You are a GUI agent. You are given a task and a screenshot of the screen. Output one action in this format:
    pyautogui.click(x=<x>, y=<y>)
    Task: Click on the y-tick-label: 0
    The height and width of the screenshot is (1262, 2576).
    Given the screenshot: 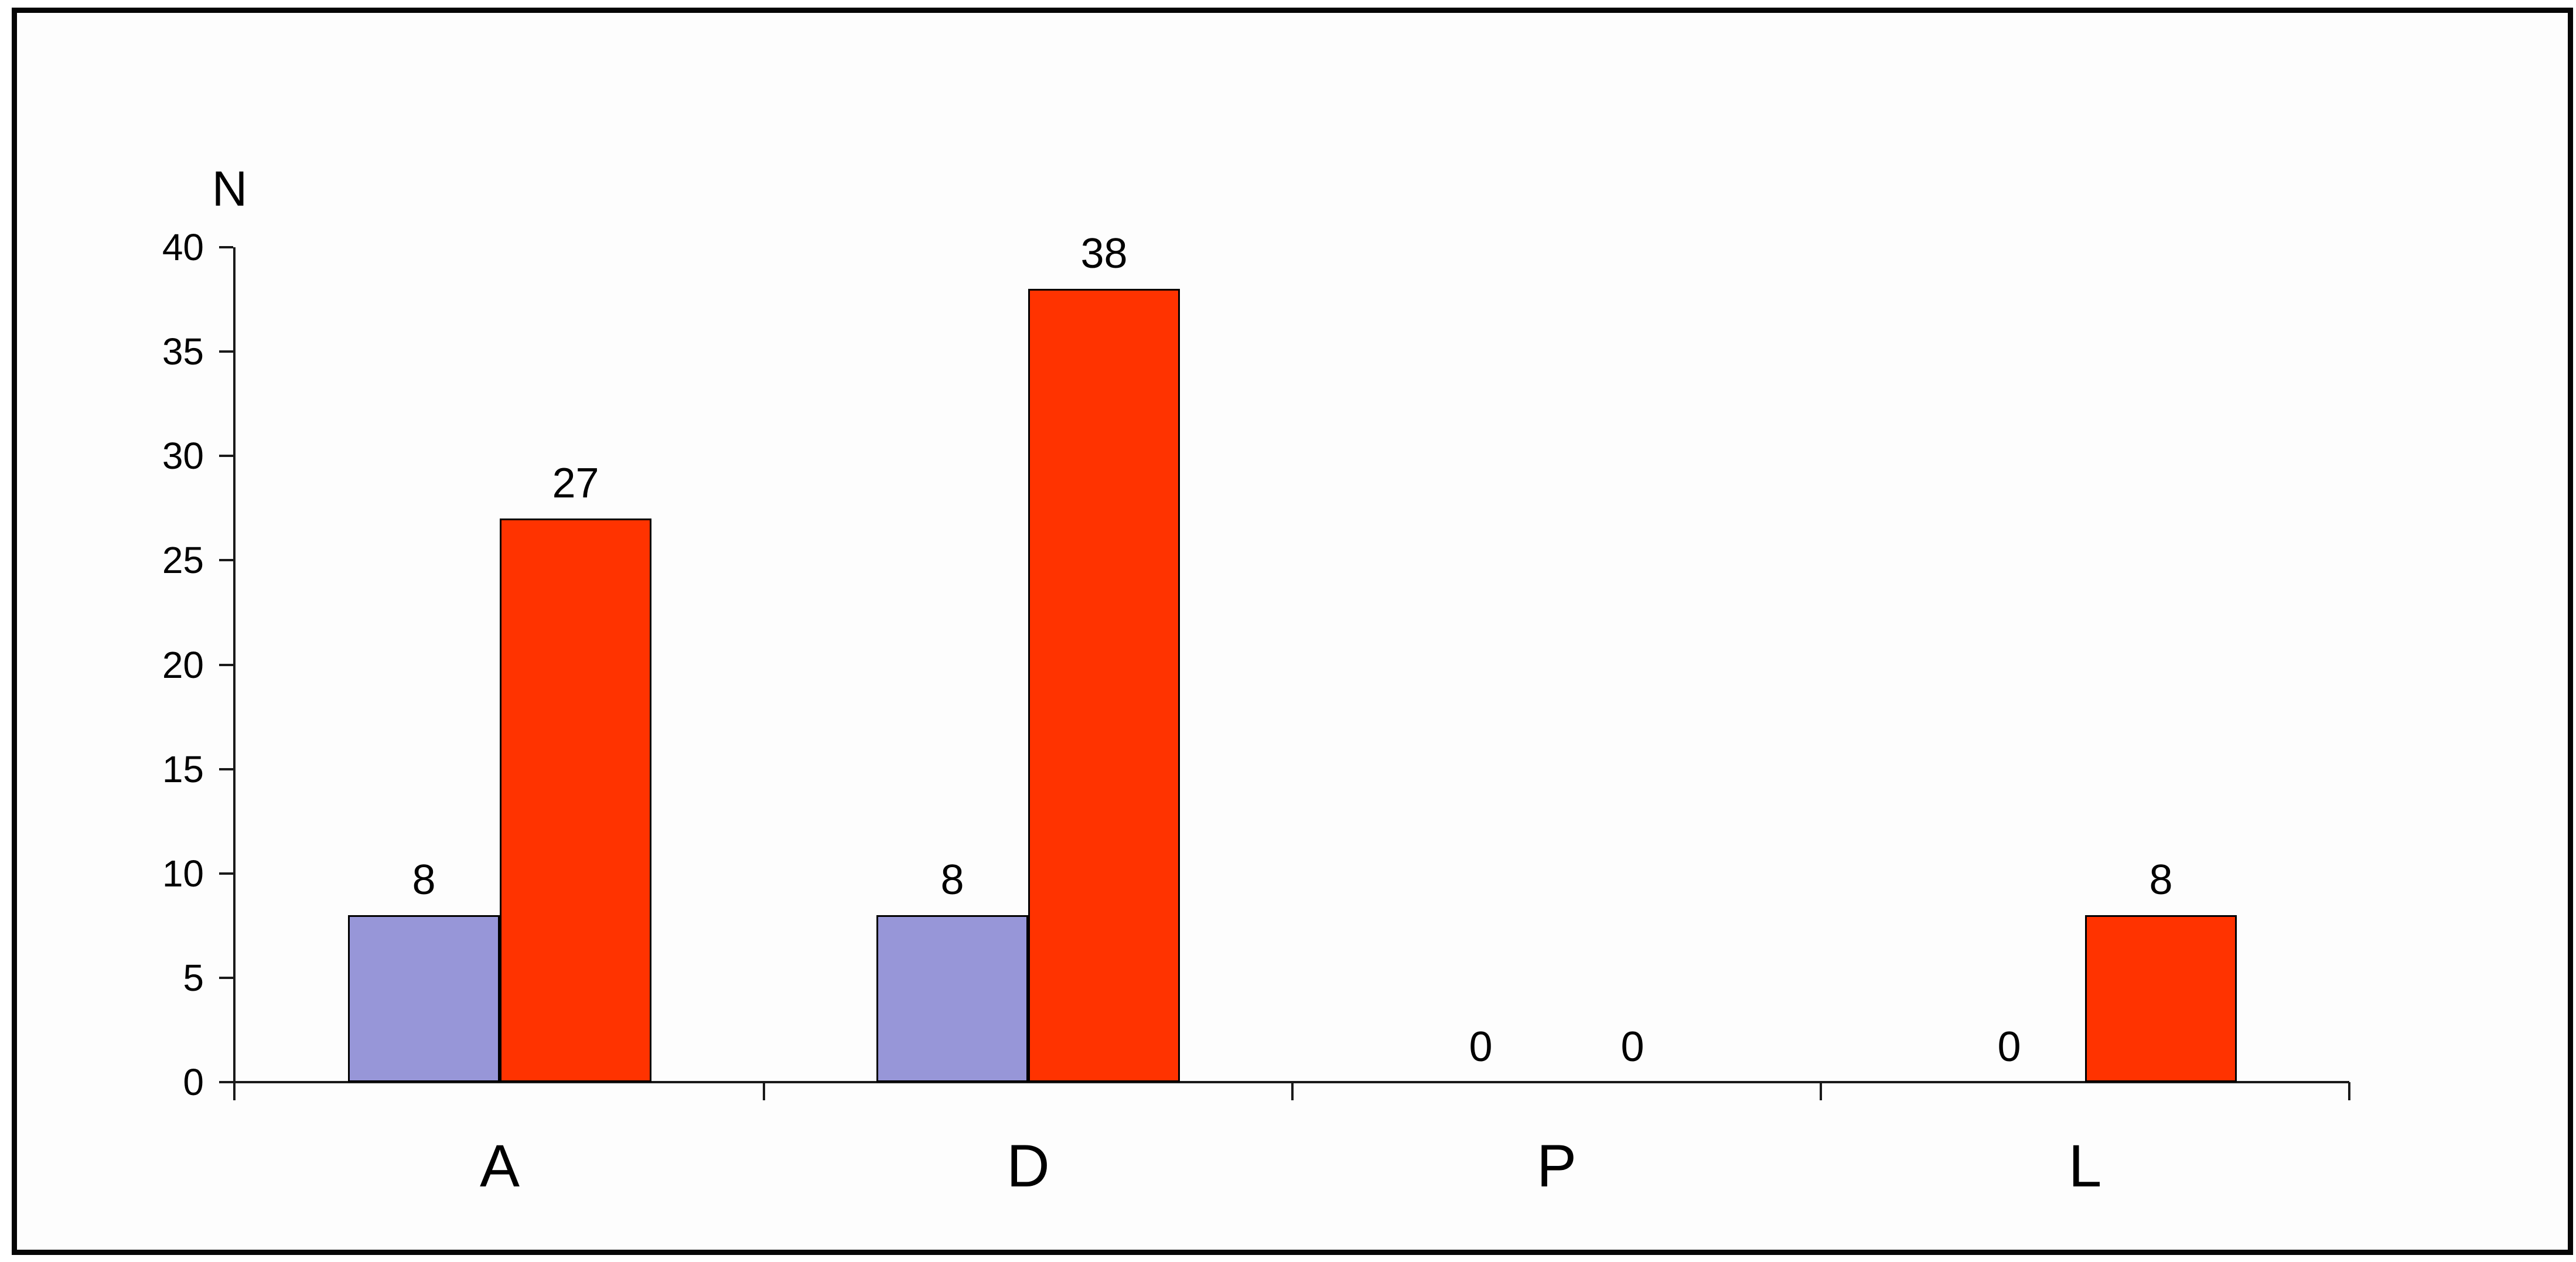 What is the action you would take?
    pyautogui.click(x=194, y=1082)
    